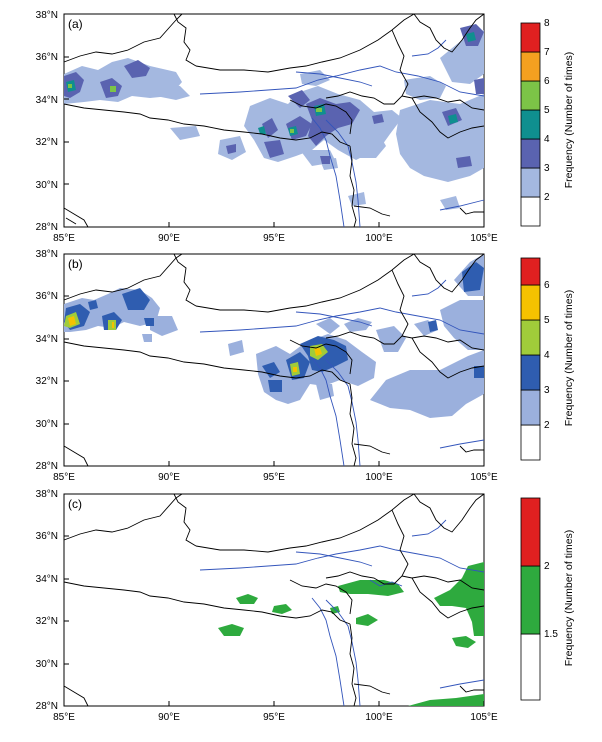 This screenshot has height=742, width=602. What do you see at coordinates (75, 504) in the screenshot?
I see `panel-label-c: (c)` at bounding box center [75, 504].